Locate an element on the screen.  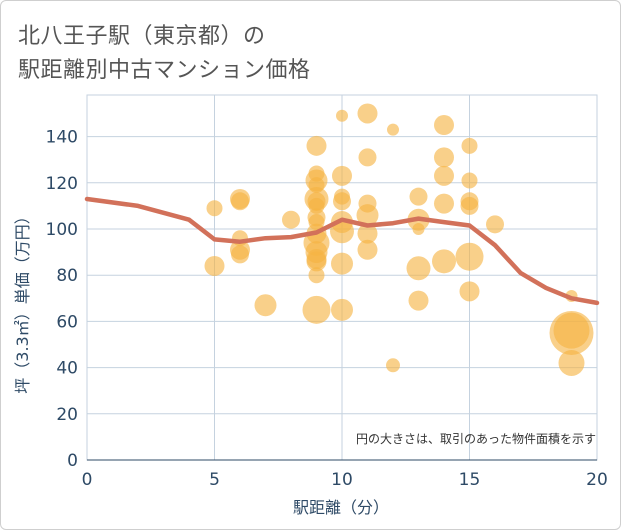
y-tick-label: 120 is located at coordinates (62, 184).